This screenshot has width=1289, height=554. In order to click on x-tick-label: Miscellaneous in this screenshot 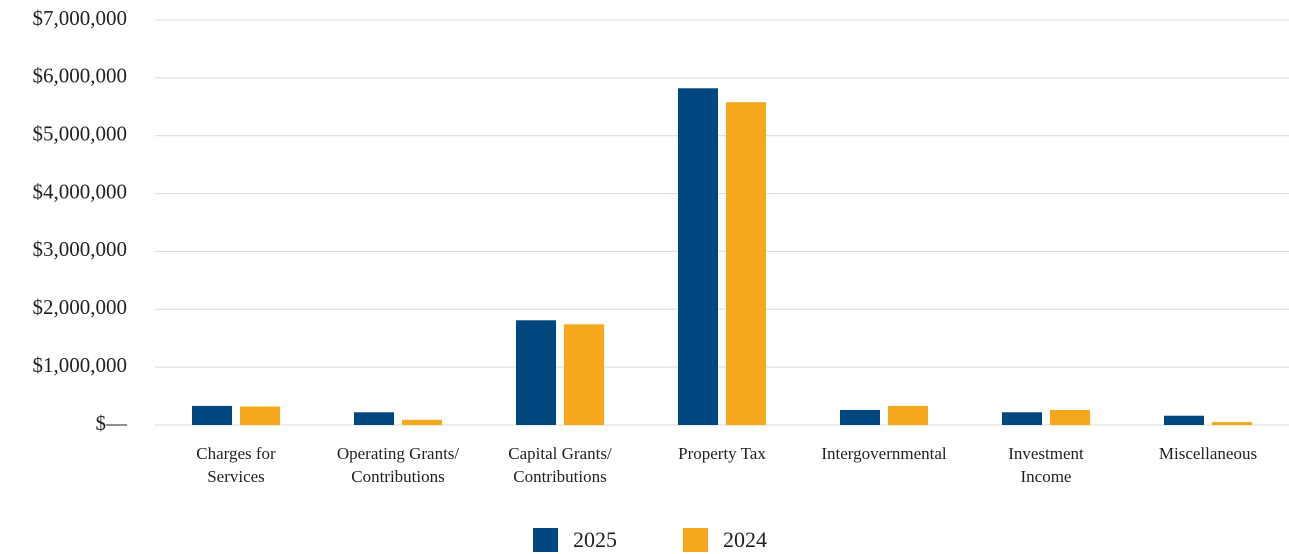, I will do `click(1208, 453)`.